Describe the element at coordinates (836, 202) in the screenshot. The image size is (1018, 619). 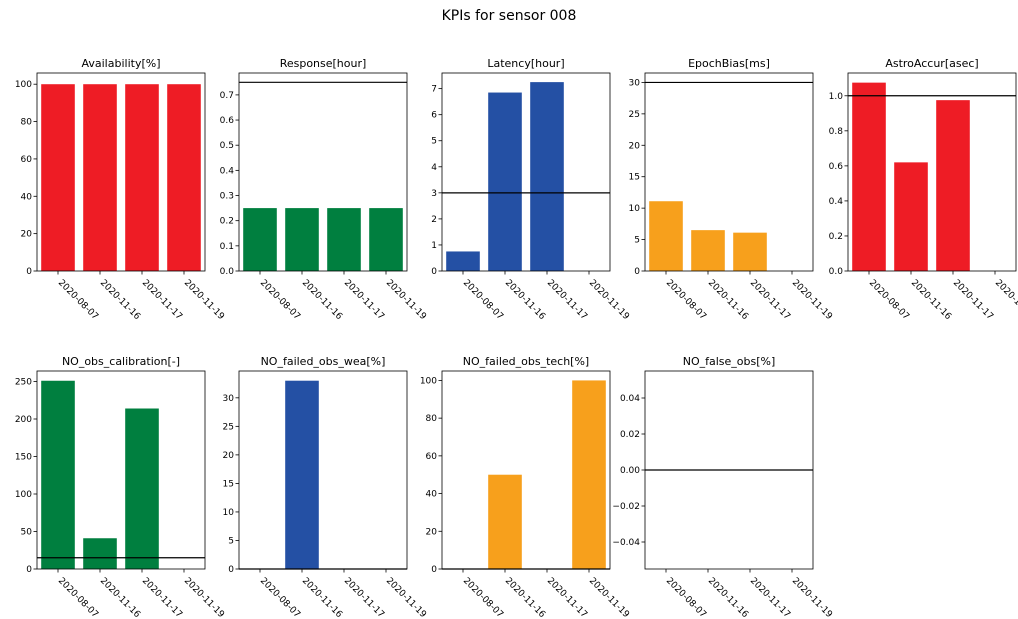
I see `y-tick-label: 0.4` at that location.